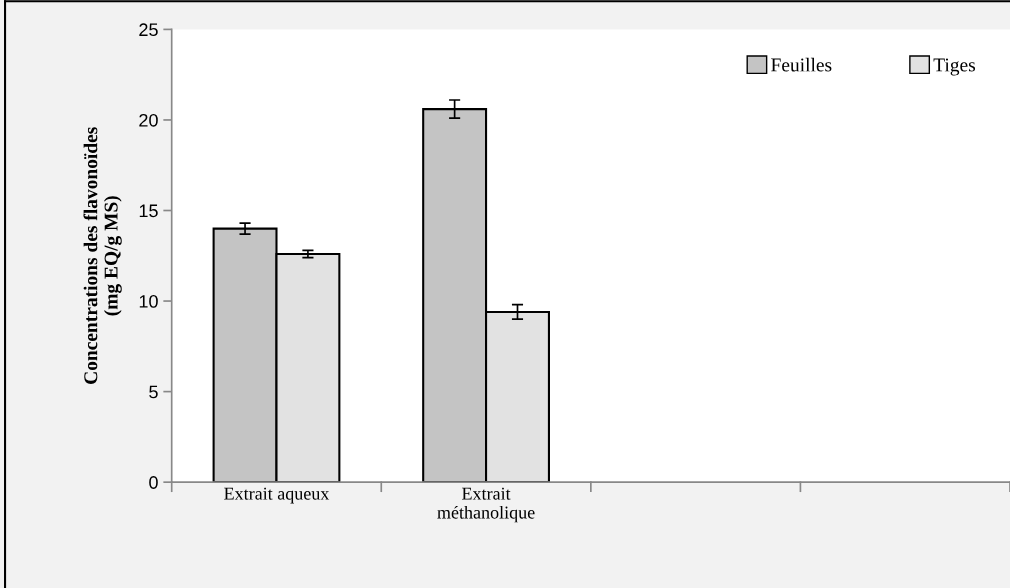 The image size is (1010, 588). I want to click on y-tick-label: 20, so click(148, 120).